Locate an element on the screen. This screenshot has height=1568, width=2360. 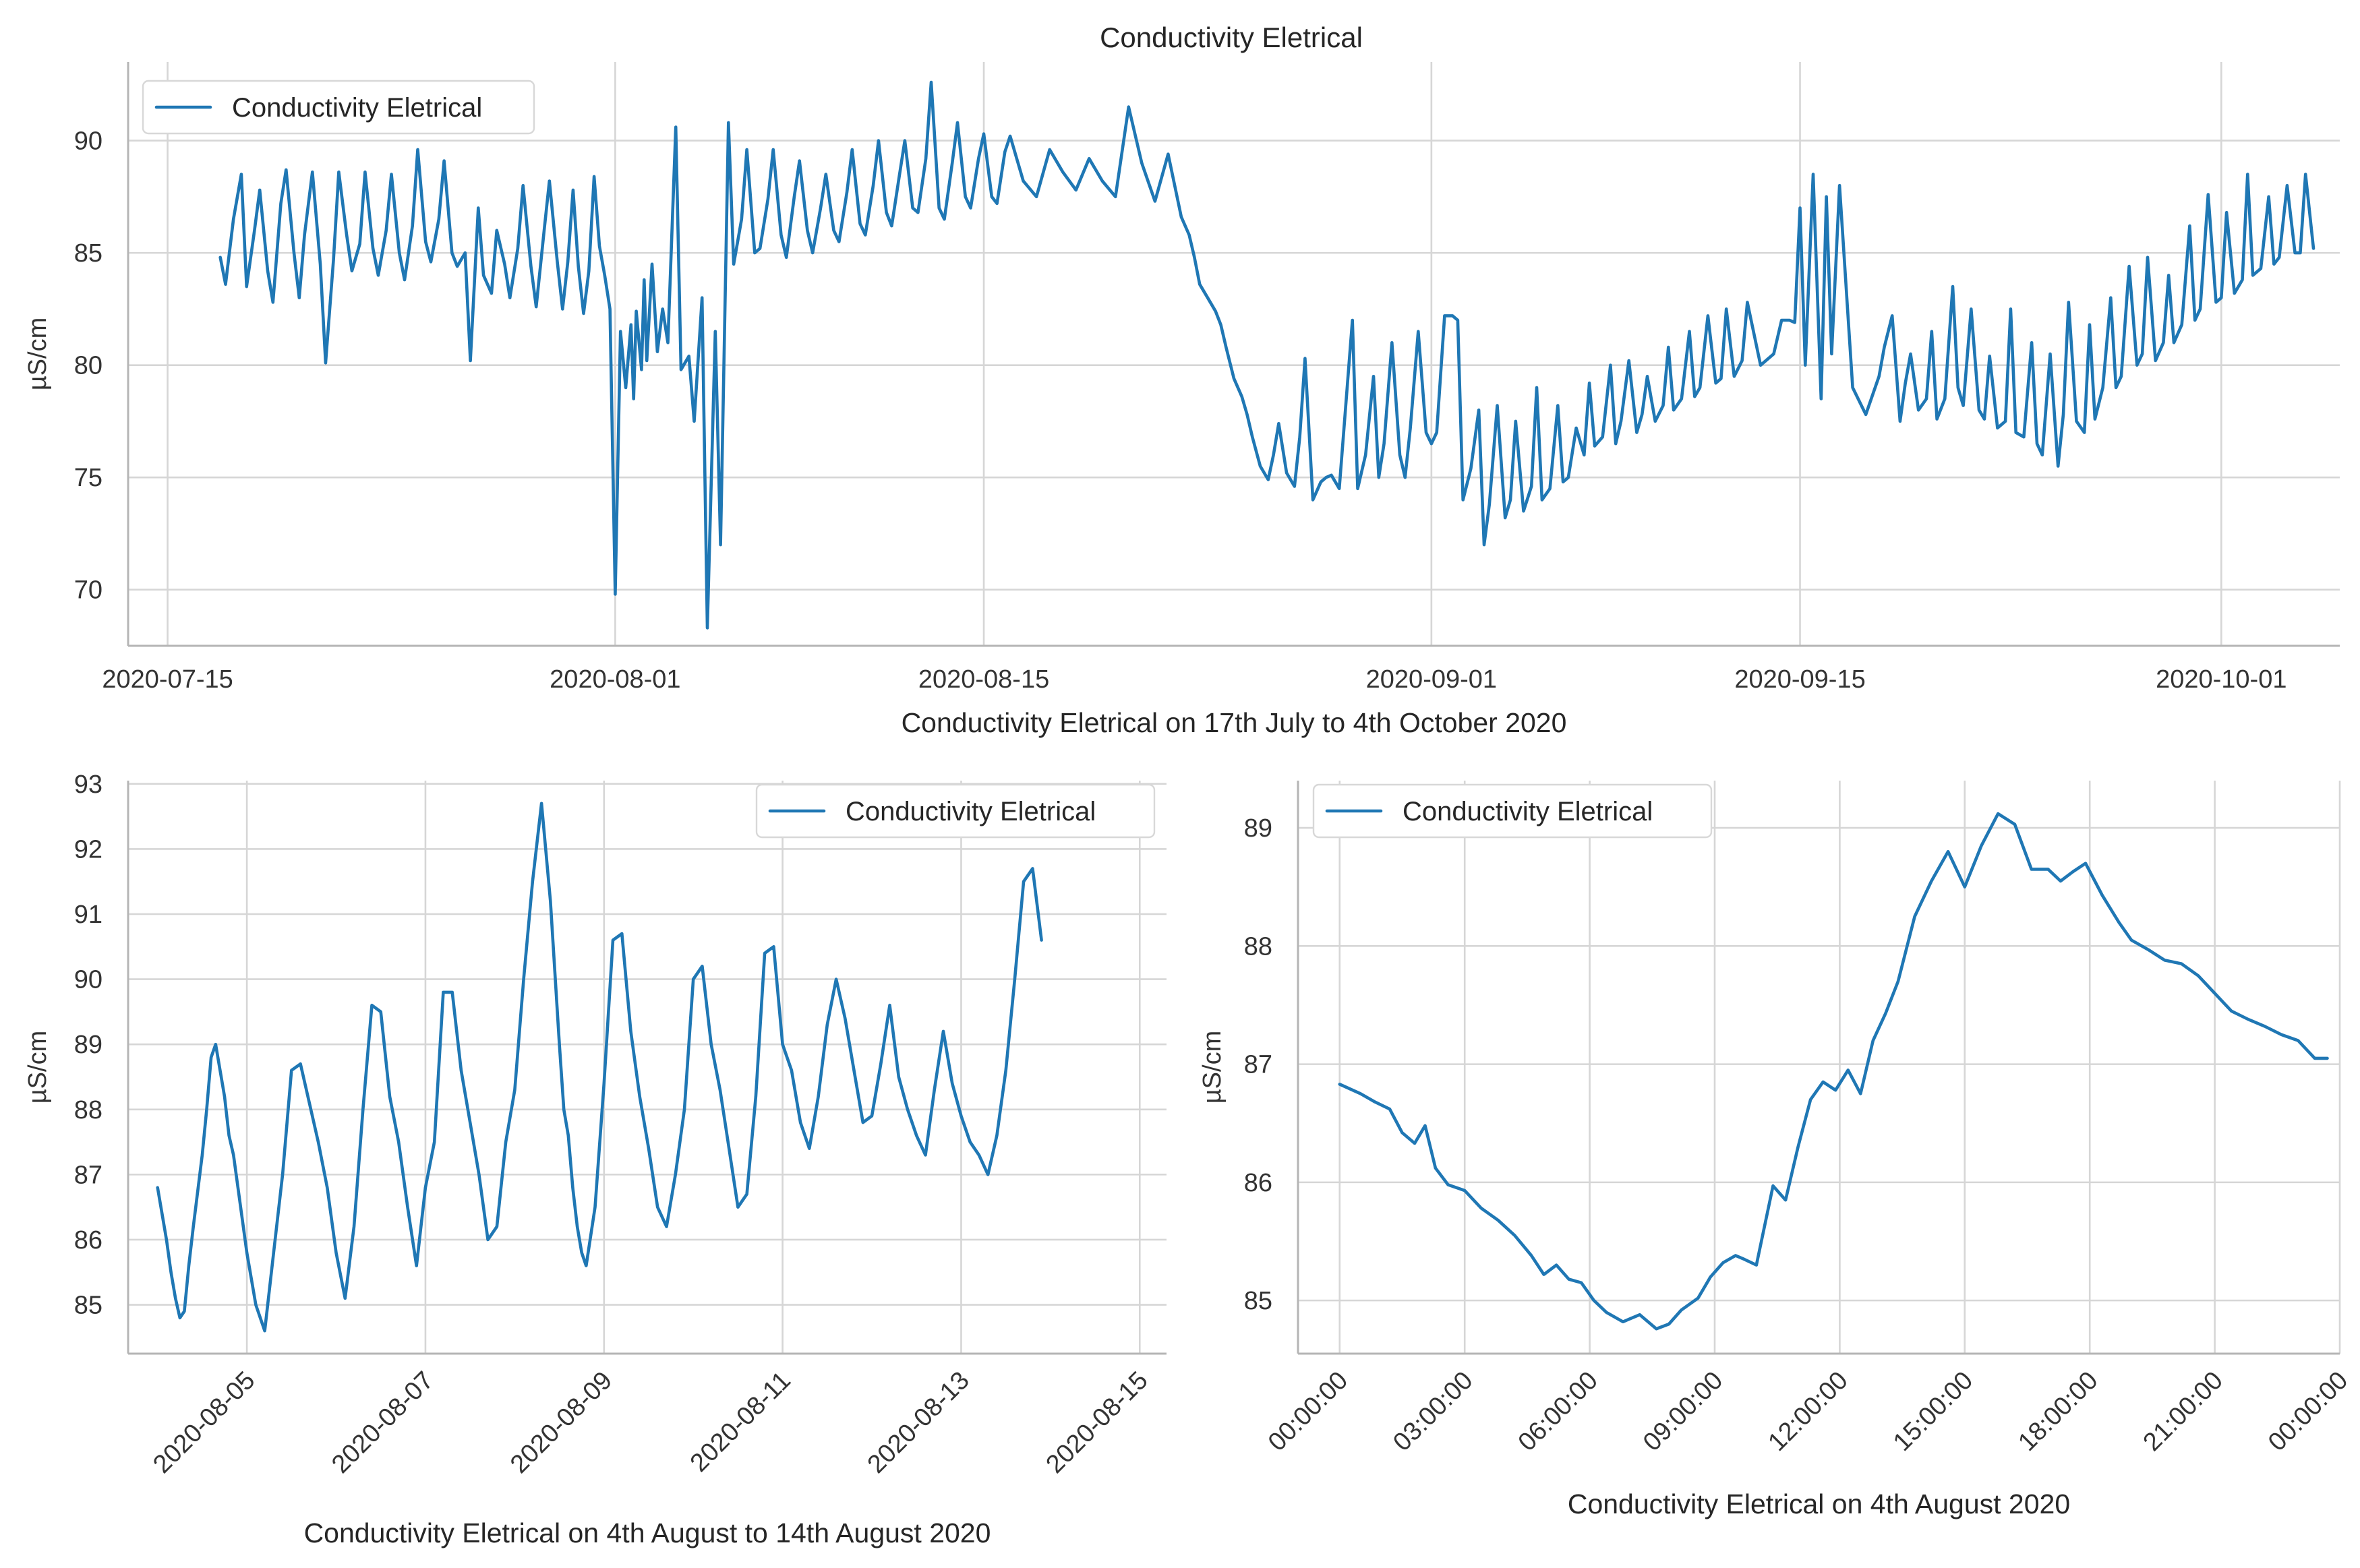
c3-ylabel: µS/cm is located at coordinates (1212, 1067).